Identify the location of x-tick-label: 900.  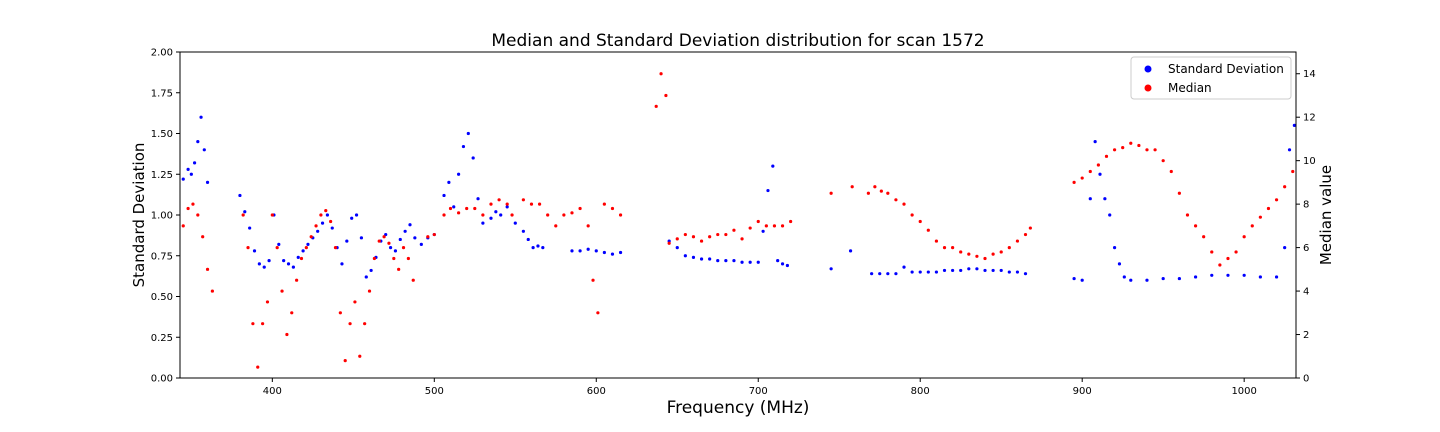
(1082, 391).